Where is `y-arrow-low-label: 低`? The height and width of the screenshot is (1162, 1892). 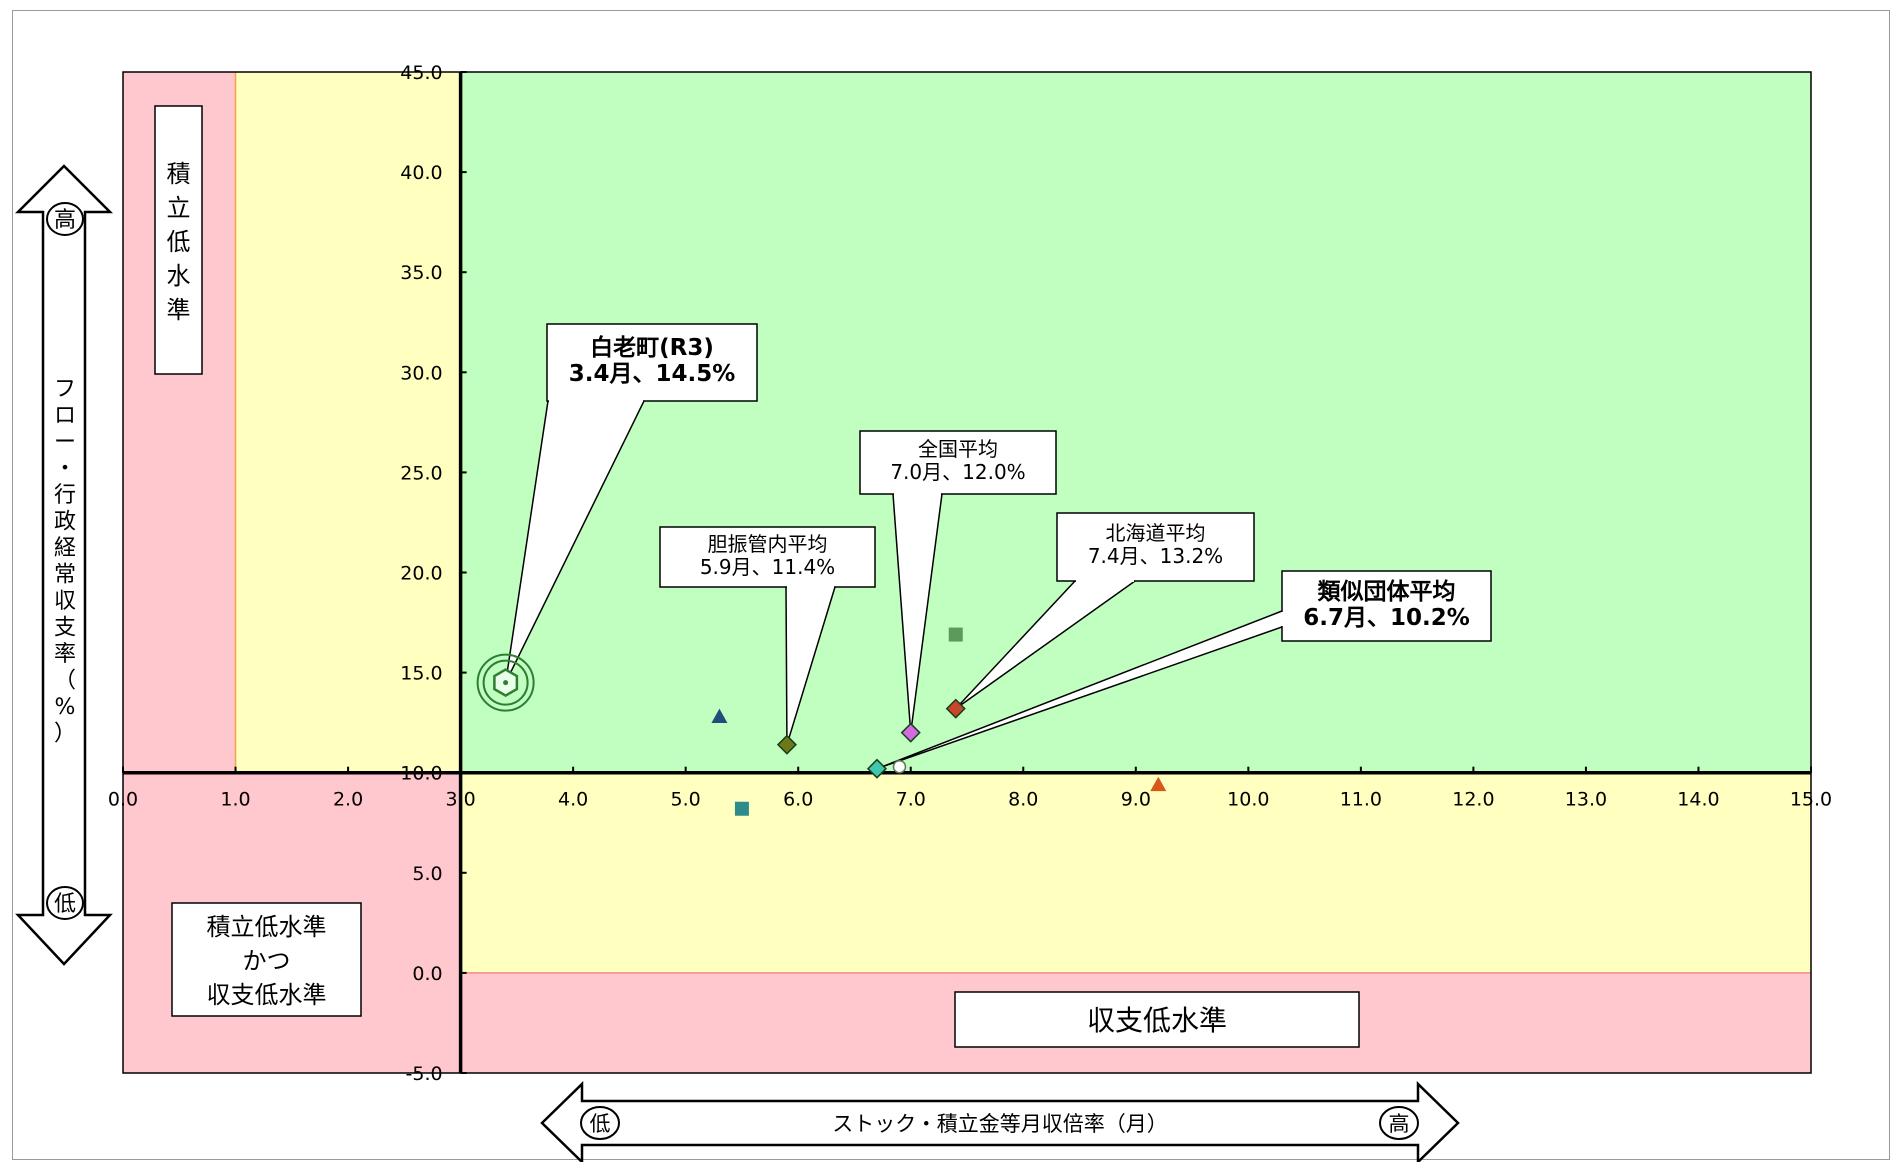
y-arrow-low-label: 低 is located at coordinates (65, 904).